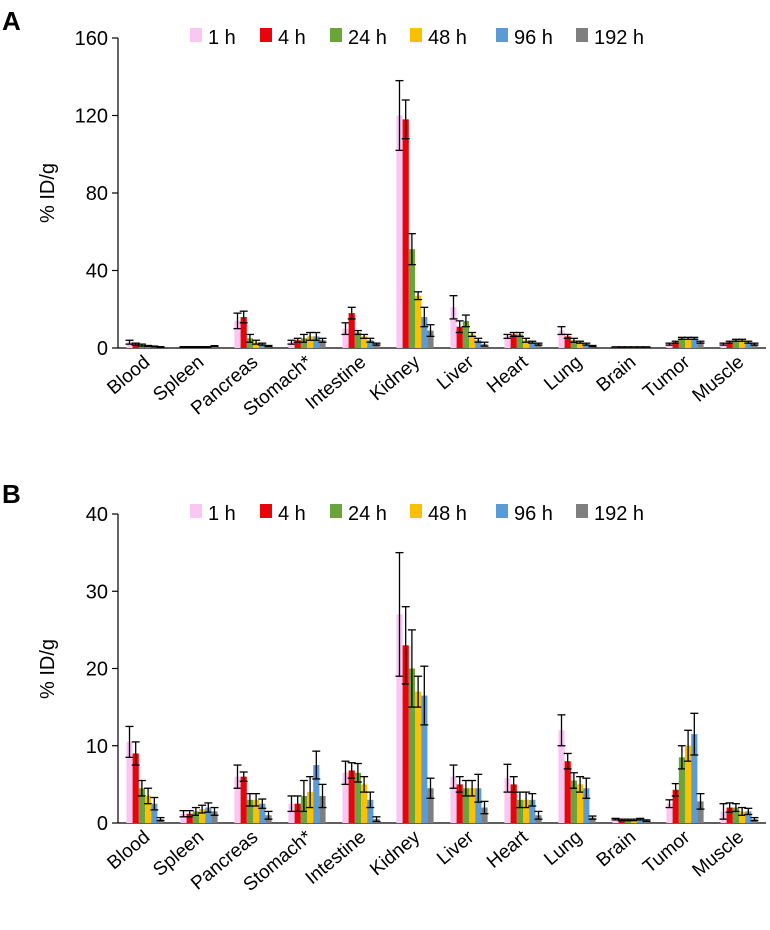 The image size is (770, 930). I want to click on panel-b-error-bar-tumor-48-h, so click(688, 745).